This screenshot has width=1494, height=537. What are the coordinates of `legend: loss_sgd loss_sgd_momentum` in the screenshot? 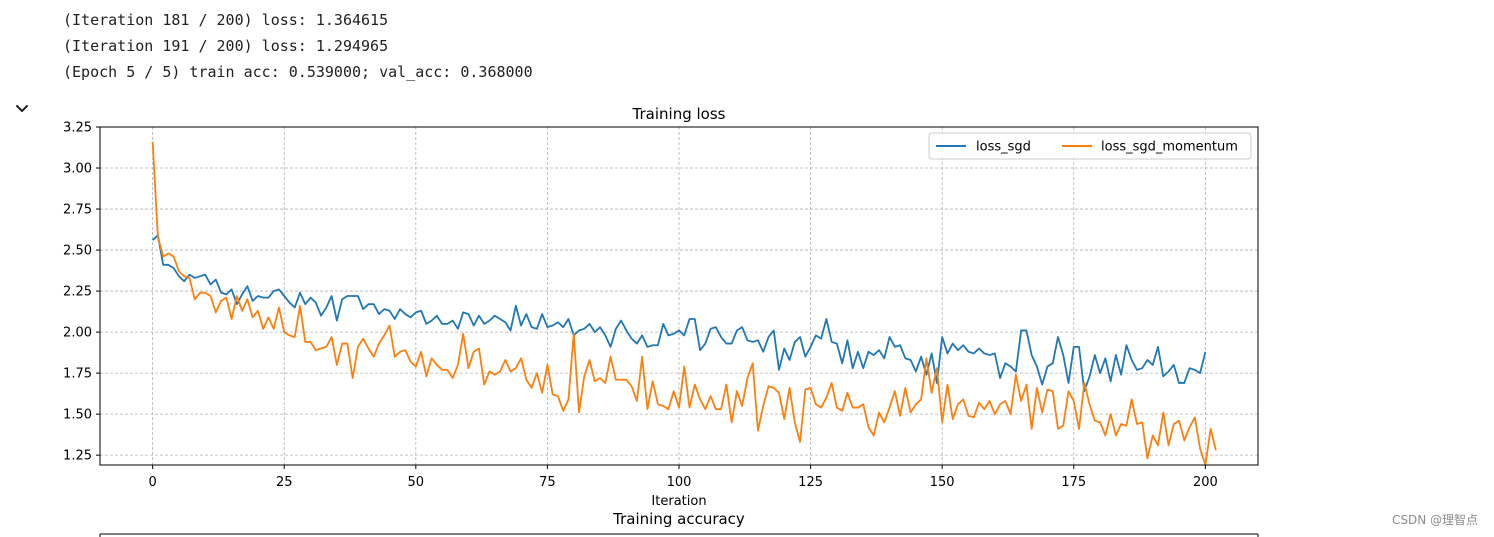 It's located at (1090, 146).